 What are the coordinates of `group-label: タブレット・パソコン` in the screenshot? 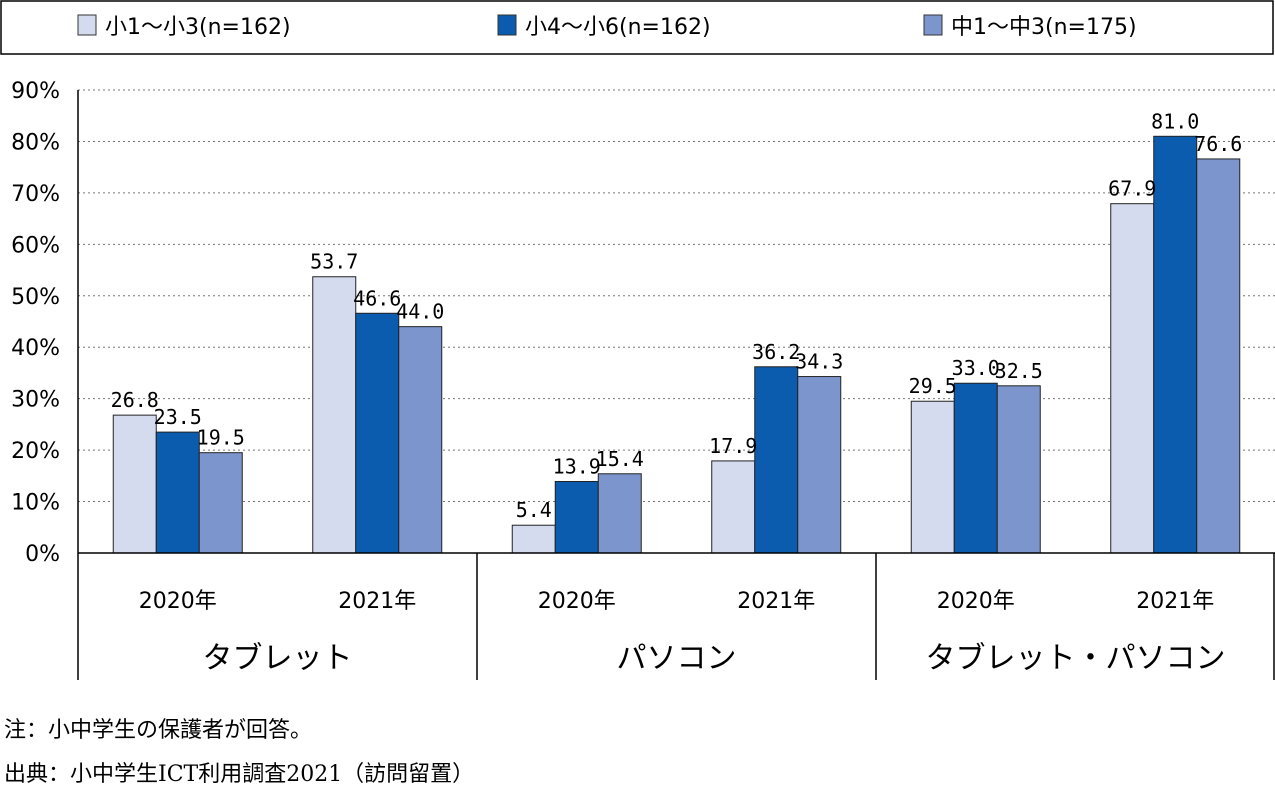 It's located at (1076, 658).